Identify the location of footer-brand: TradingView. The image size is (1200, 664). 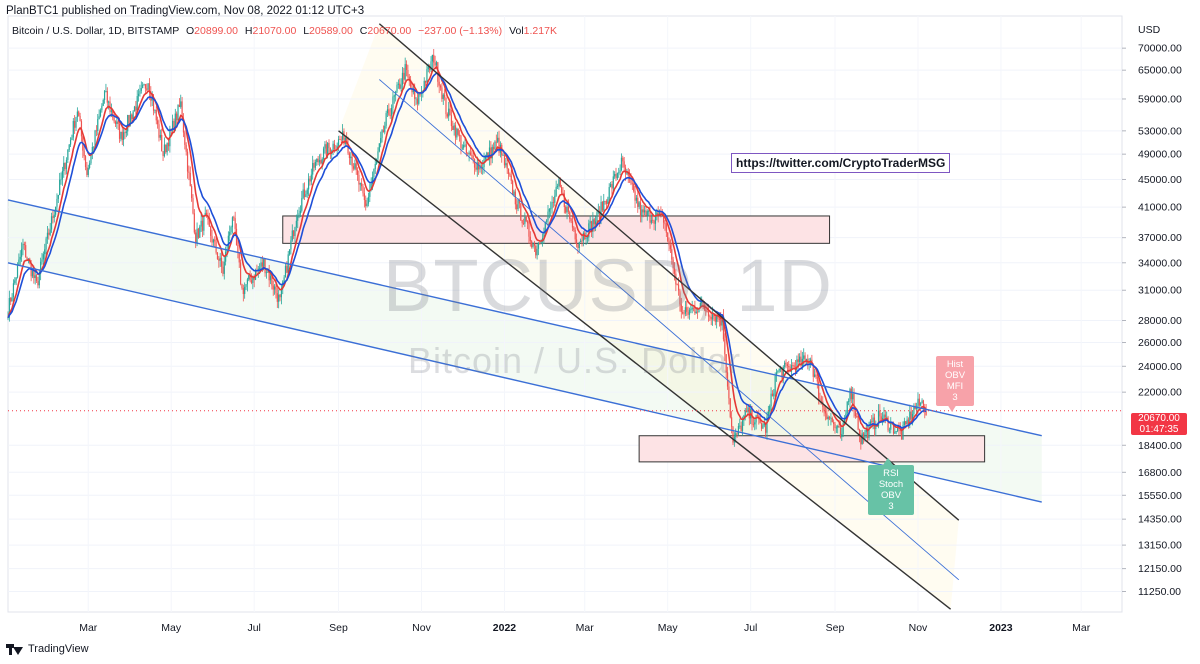
(58, 649).